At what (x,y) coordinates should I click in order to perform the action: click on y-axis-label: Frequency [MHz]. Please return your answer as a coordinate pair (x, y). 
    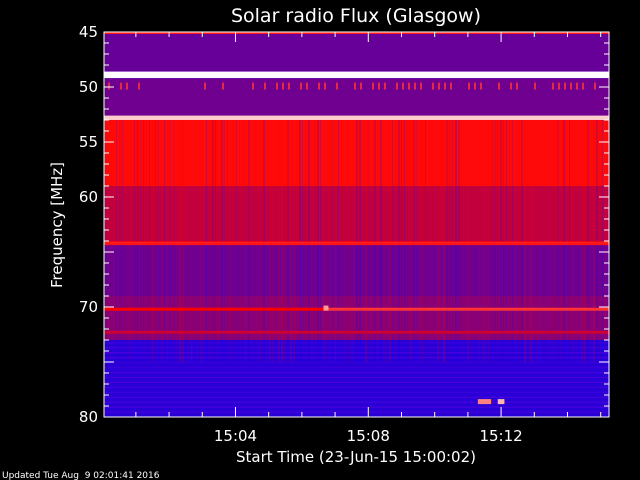
    Looking at the image, I should click on (57, 225).